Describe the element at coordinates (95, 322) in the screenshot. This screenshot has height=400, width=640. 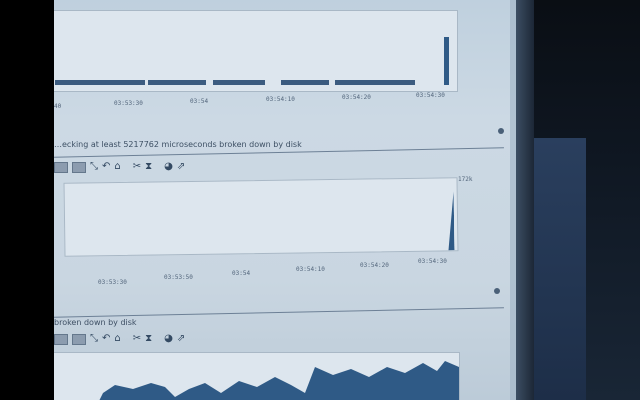
I see `panel-title: broken down by disk` at that location.